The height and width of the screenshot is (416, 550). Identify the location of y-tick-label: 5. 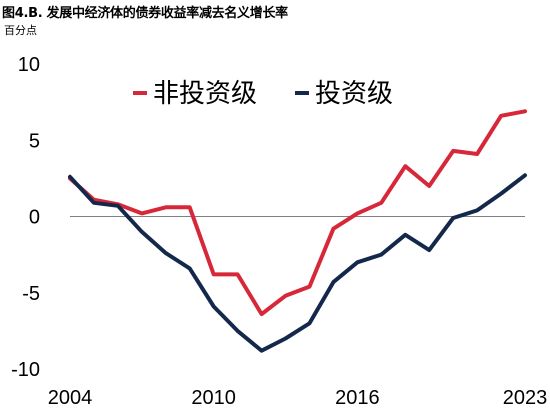
(34, 141).